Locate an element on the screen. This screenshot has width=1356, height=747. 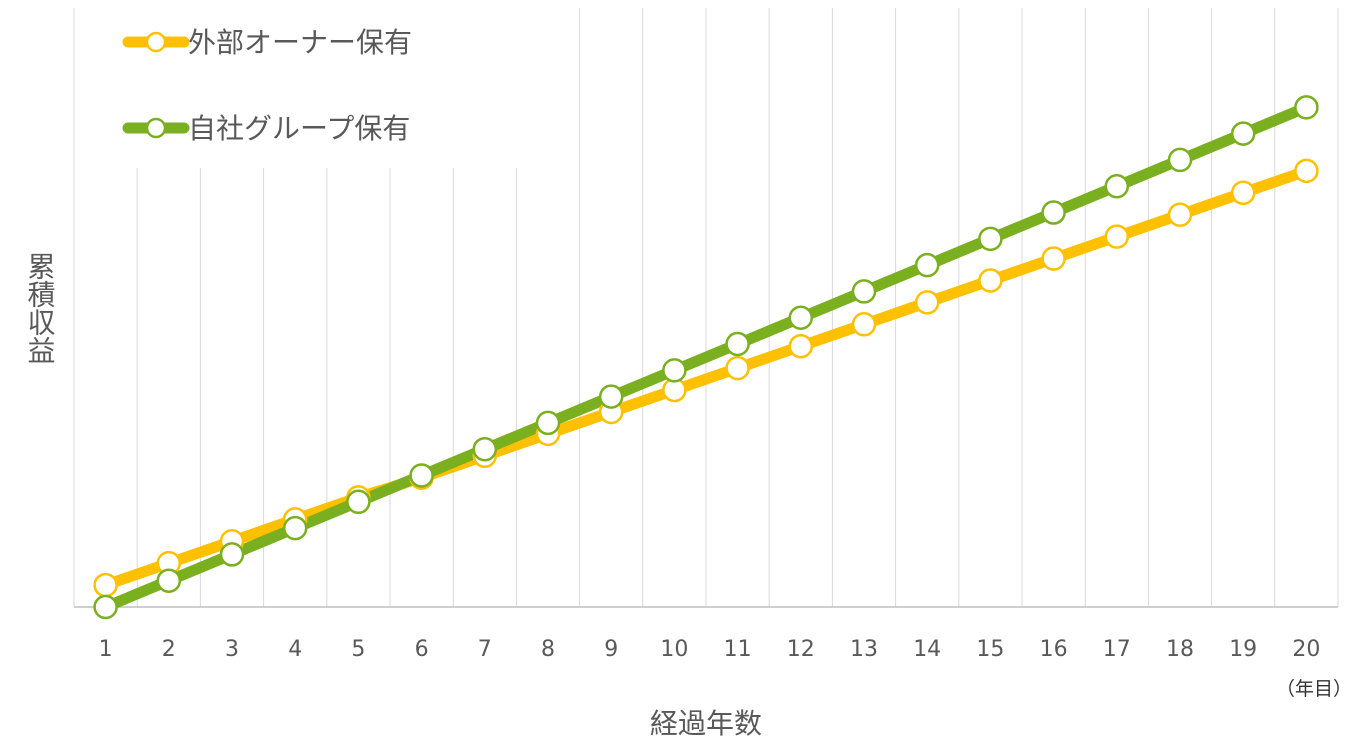
x-tick-label: 7 is located at coordinates (485, 649).